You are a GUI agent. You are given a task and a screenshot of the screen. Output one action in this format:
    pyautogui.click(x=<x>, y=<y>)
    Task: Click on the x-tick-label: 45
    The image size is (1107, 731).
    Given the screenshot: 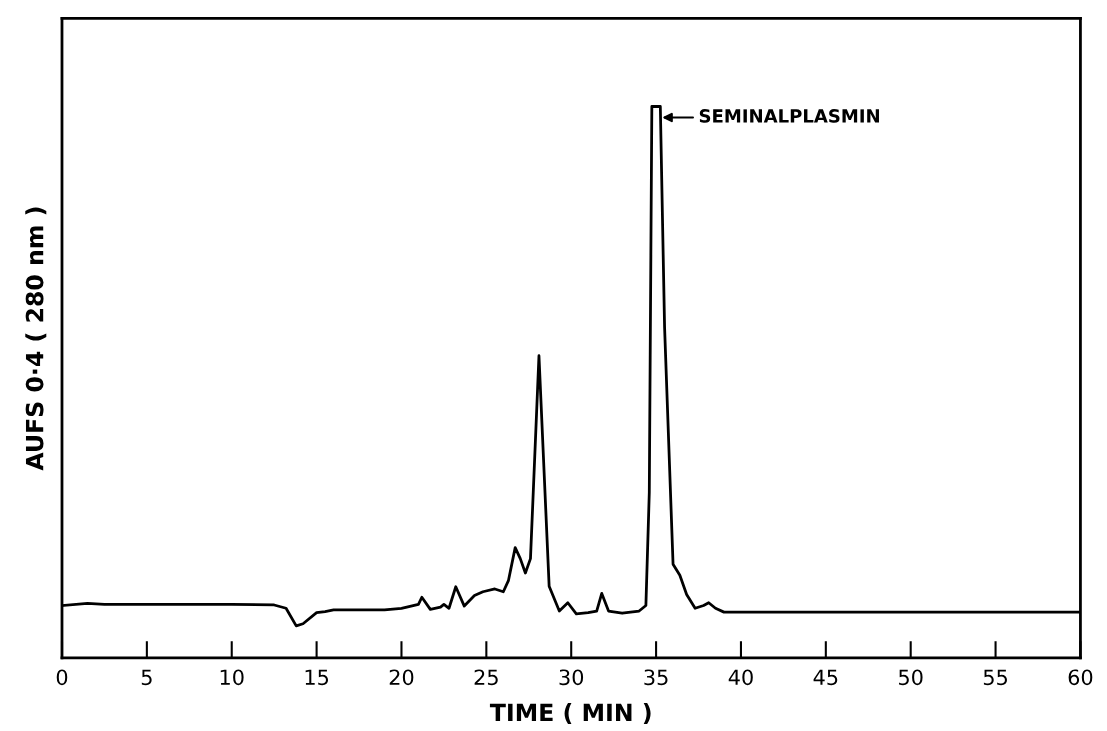 What is the action you would take?
    pyautogui.click(x=825, y=677)
    